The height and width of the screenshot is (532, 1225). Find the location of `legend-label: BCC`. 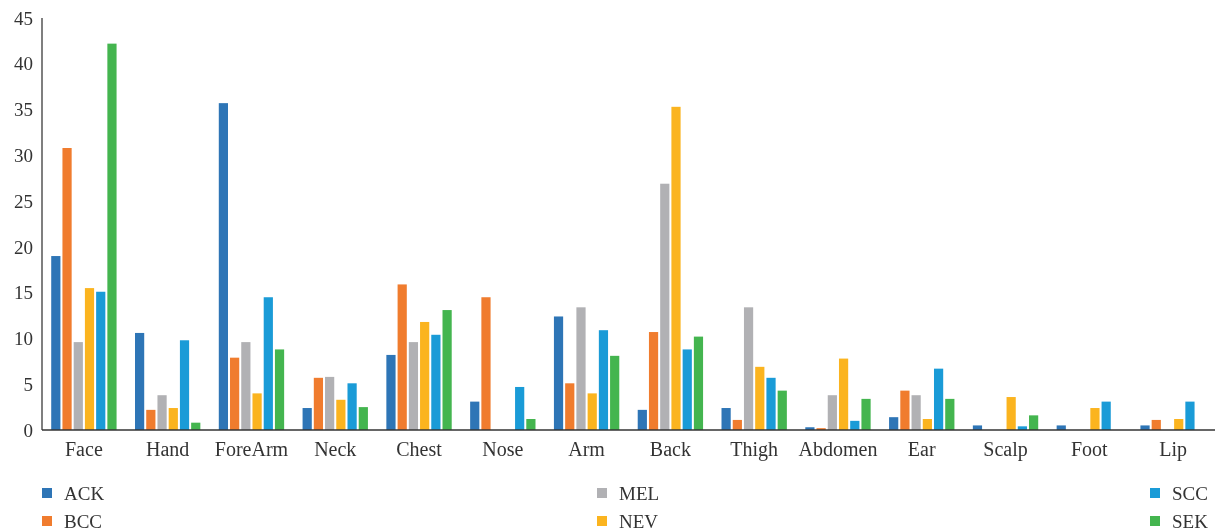

legend-label: BCC is located at coordinates (83, 521).